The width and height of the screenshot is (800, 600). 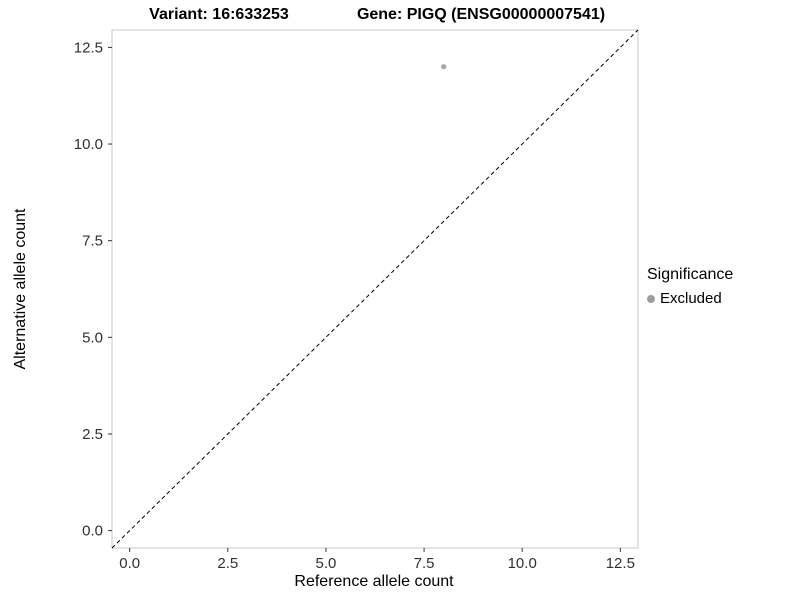 What do you see at coordinates (20, 289) in the screenshot?
I see `y-axis-title: Alternative allele count` at bounding box center [20, 289].